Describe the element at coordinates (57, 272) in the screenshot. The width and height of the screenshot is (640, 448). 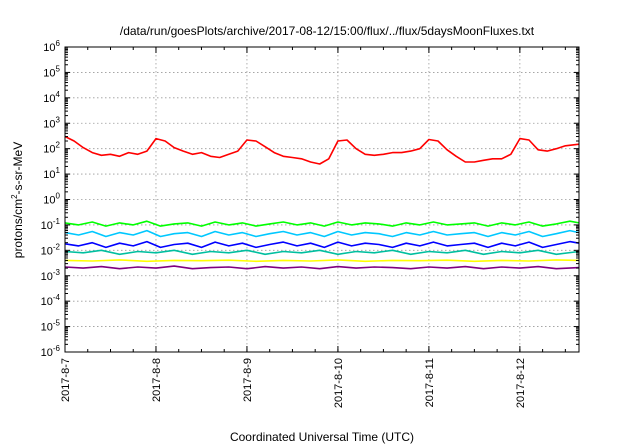
I see `y-tick-label-exp: -3` at that location.